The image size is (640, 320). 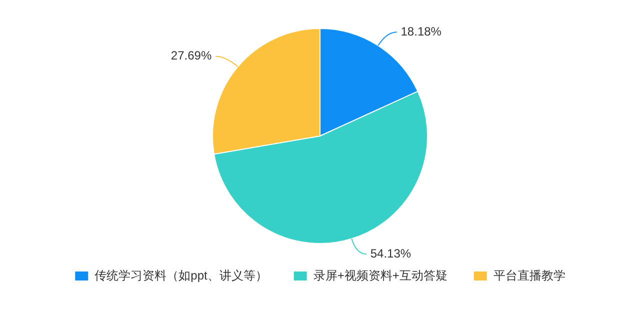 What do you see at coordinates (529, 275) in the screenshot?
I see `legend-label: 平台直播教学` at bounding box center [529, 275].